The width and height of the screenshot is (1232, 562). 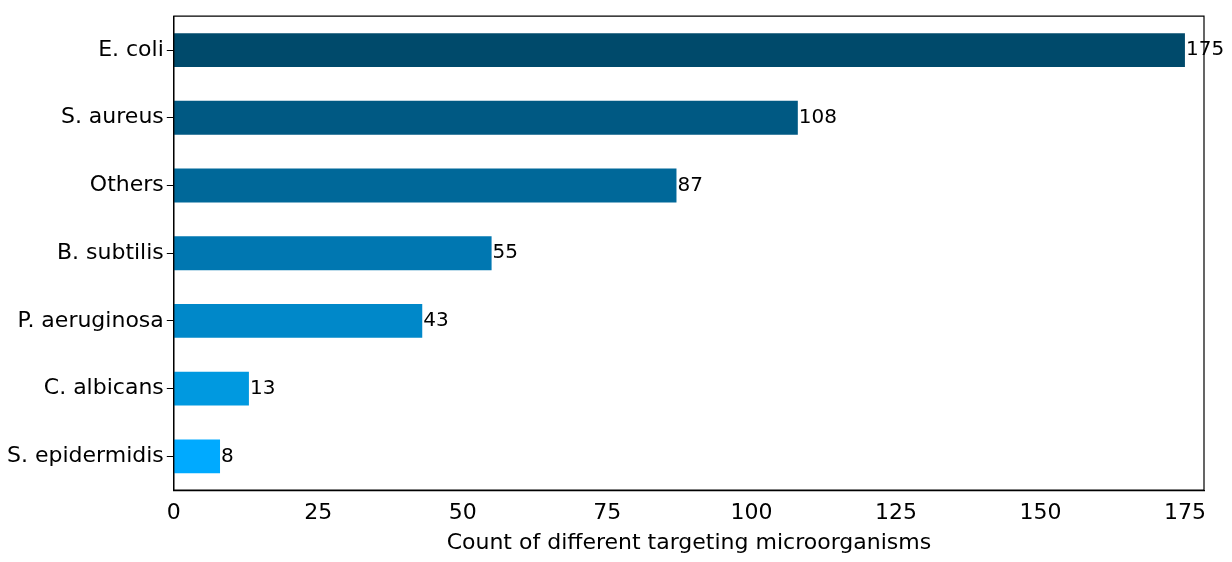 What do you see at coordinates (436, 319) in the screenshot?
I see `data-label: 43` at bounding box center [436, 319].